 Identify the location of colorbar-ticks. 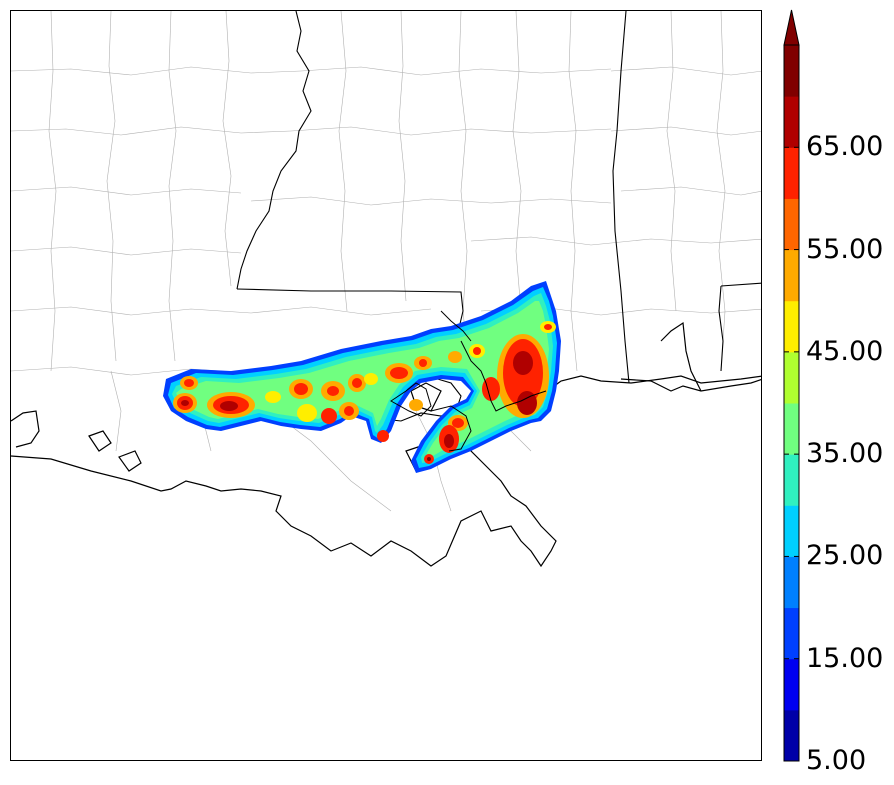
(791, 454).